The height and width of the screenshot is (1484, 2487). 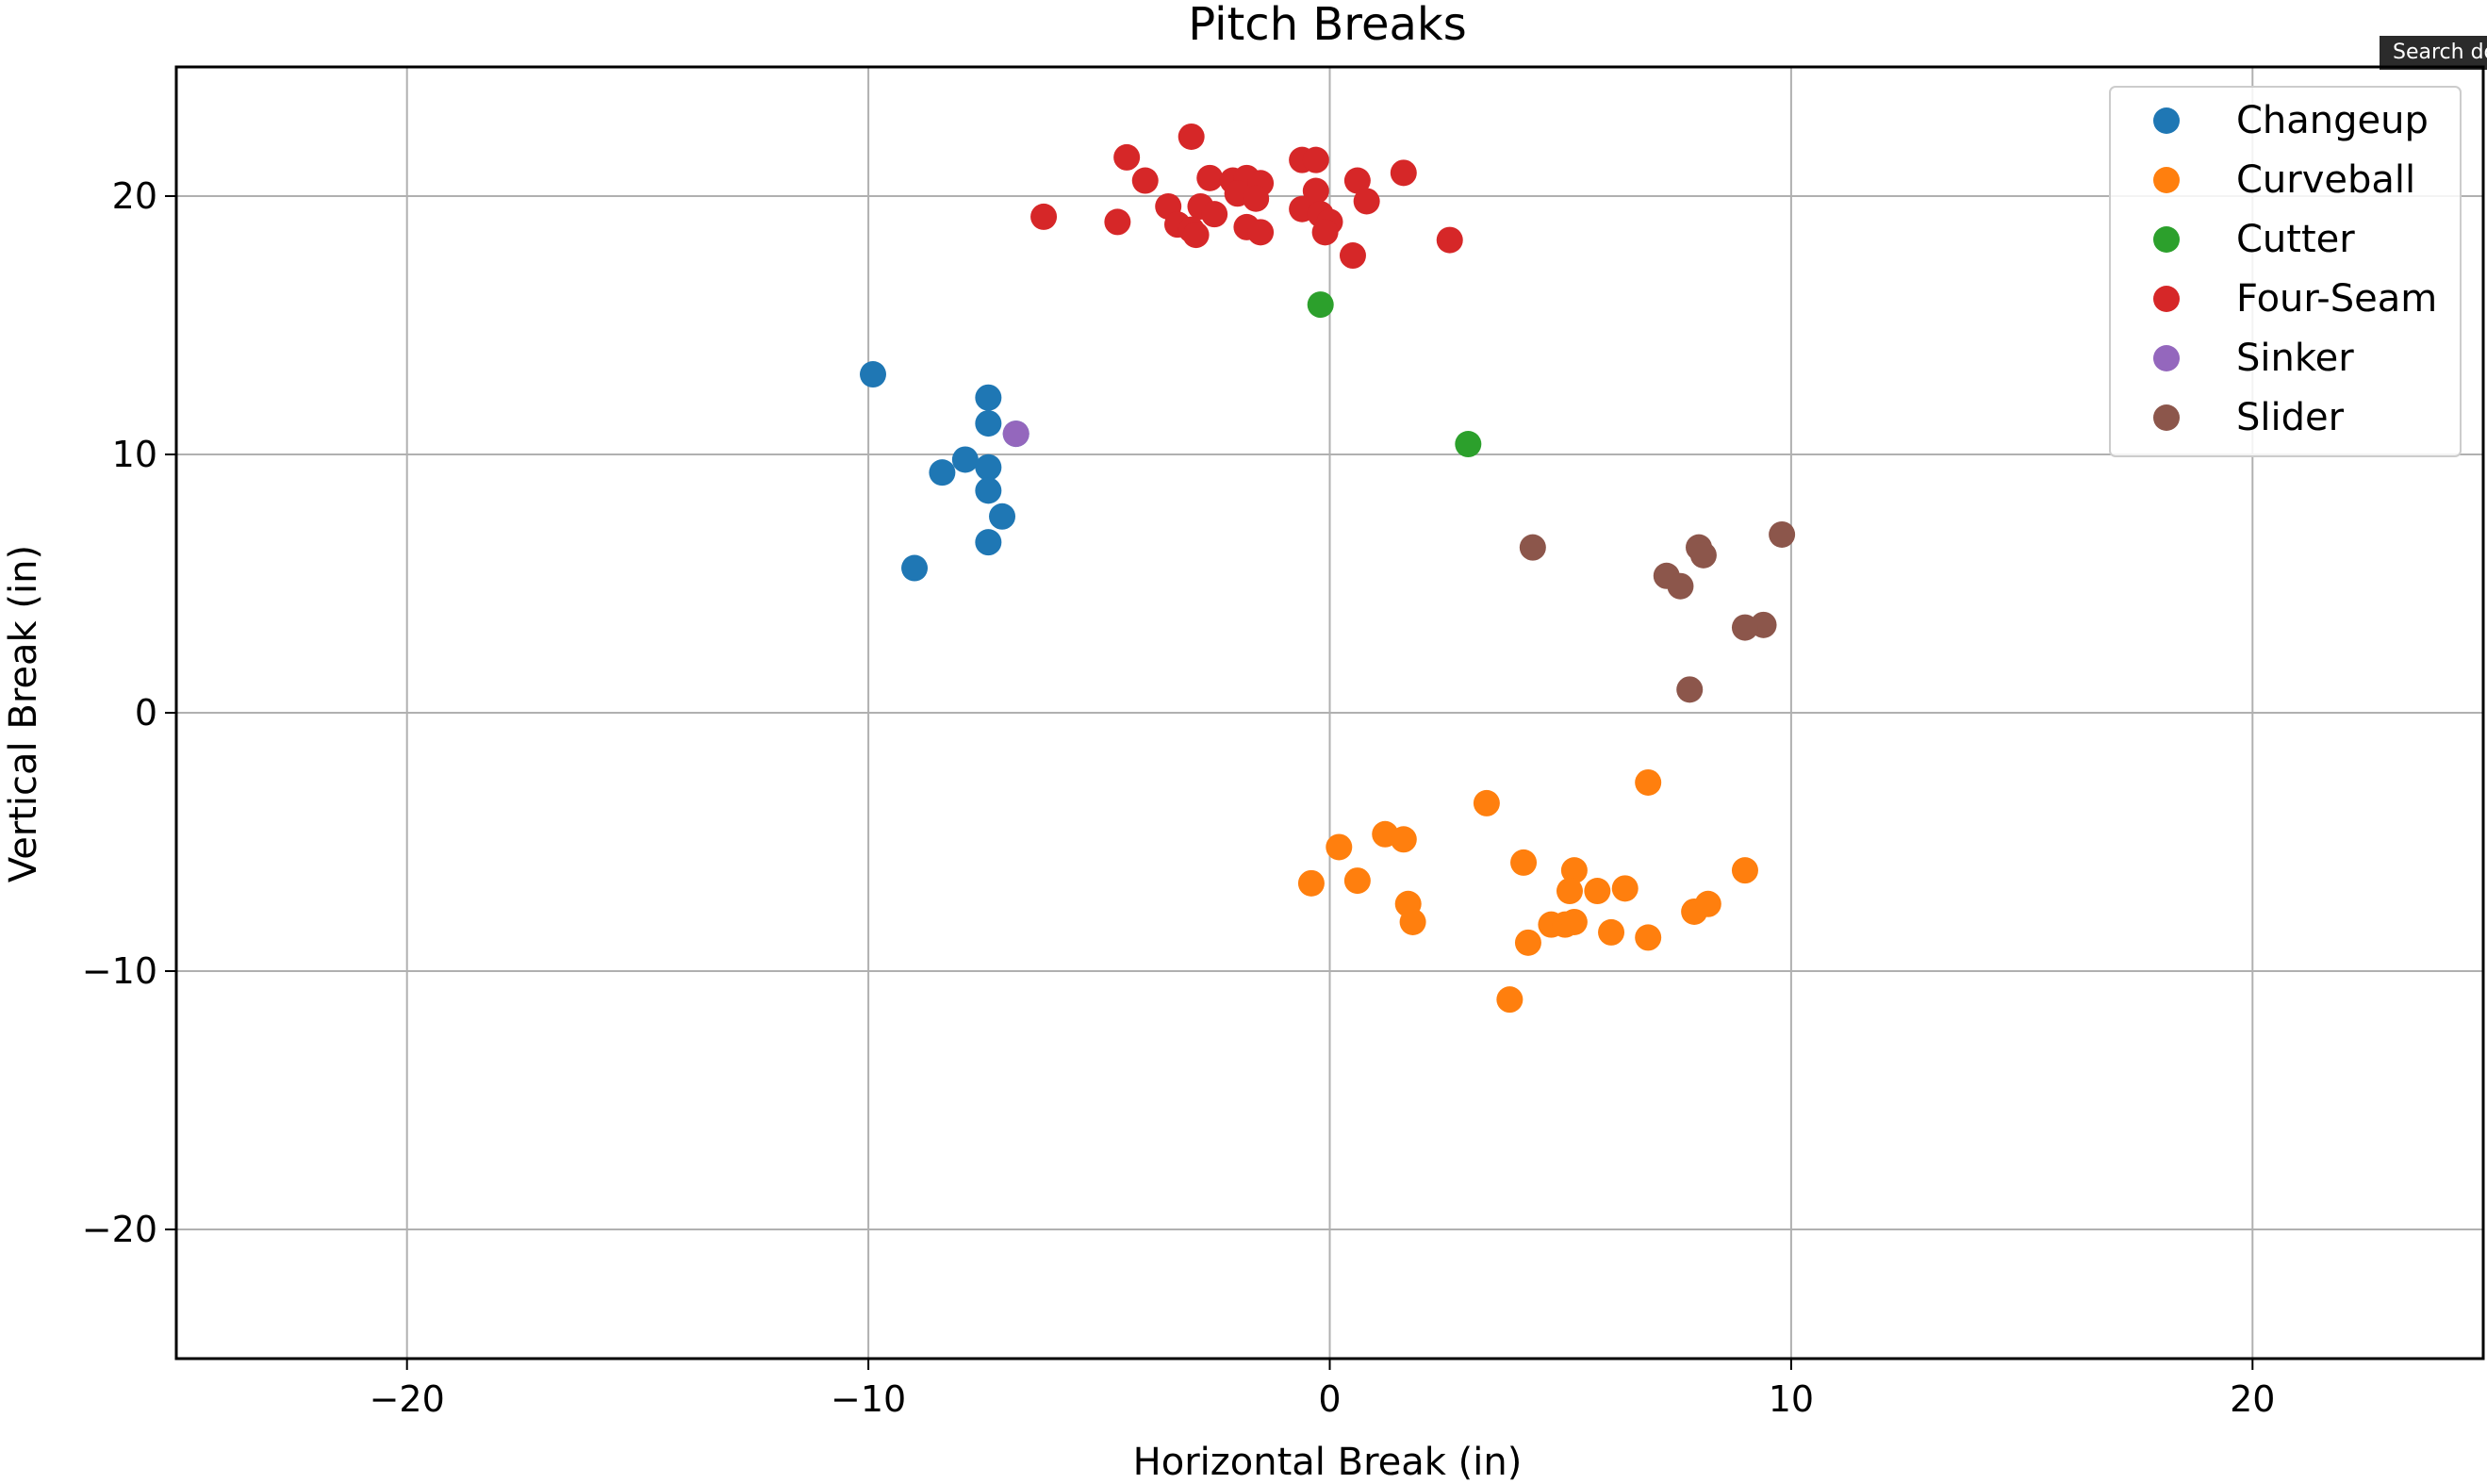 I want to click on legend-label: Four-Seam, so click(x=2336, y=299).